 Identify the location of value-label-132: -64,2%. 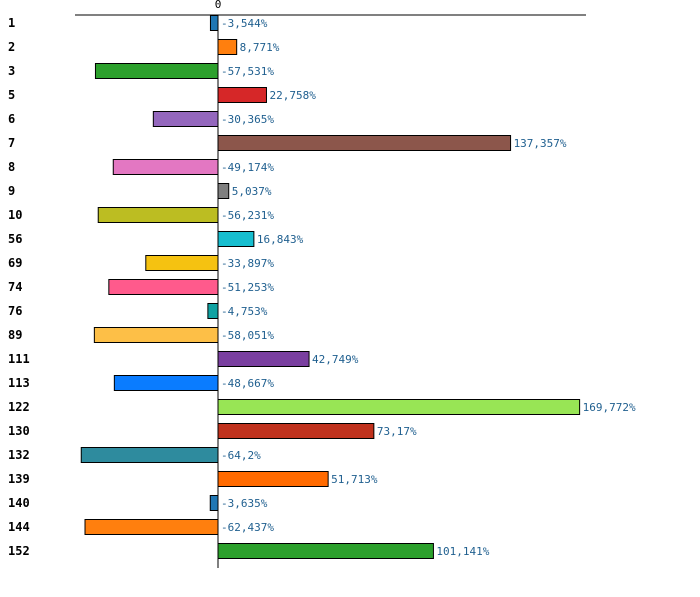
(241, 455).